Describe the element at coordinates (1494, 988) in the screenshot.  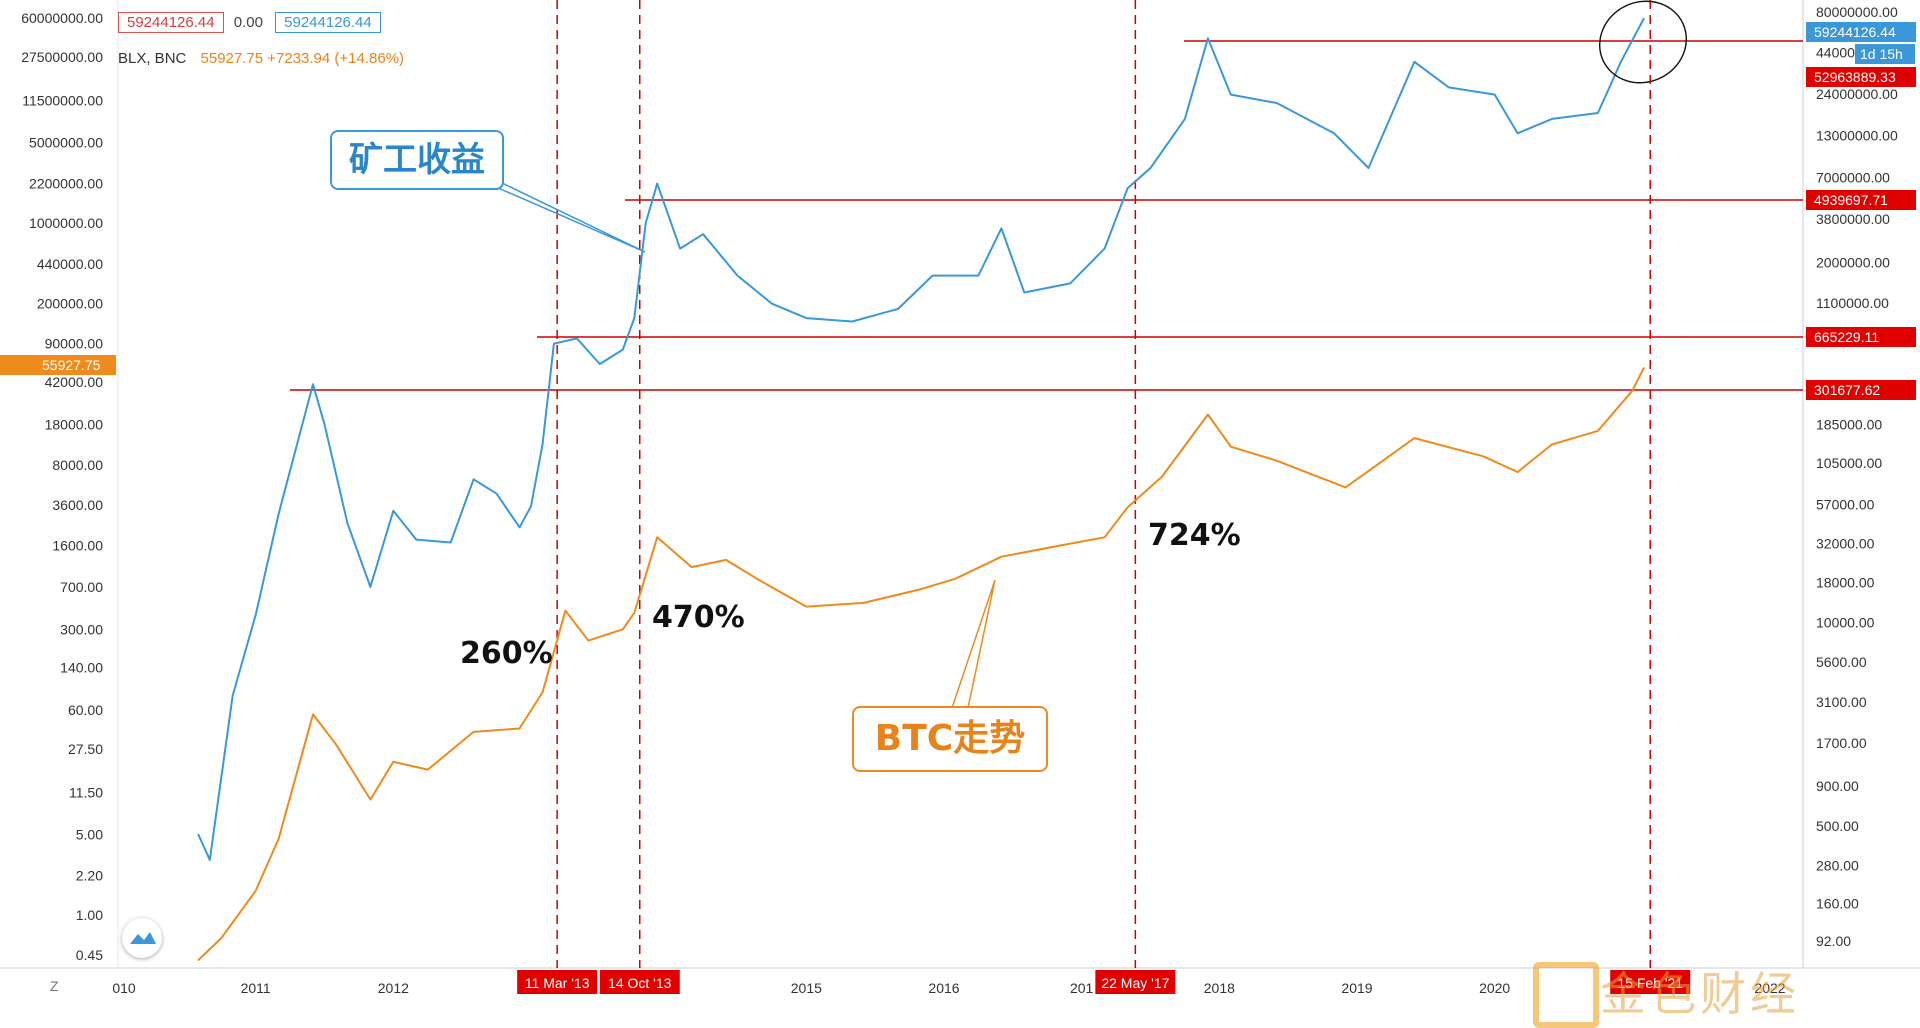
I see `x-tick-label: 2020` at that location.